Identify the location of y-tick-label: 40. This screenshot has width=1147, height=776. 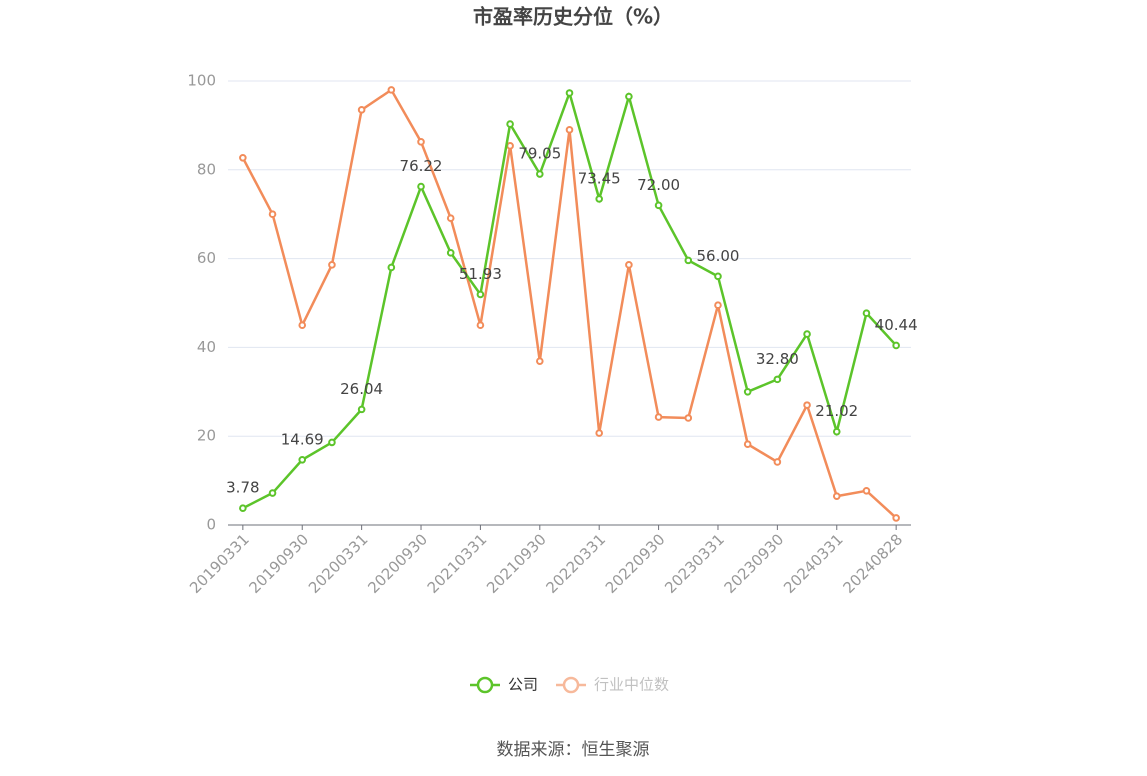
(206, 347).